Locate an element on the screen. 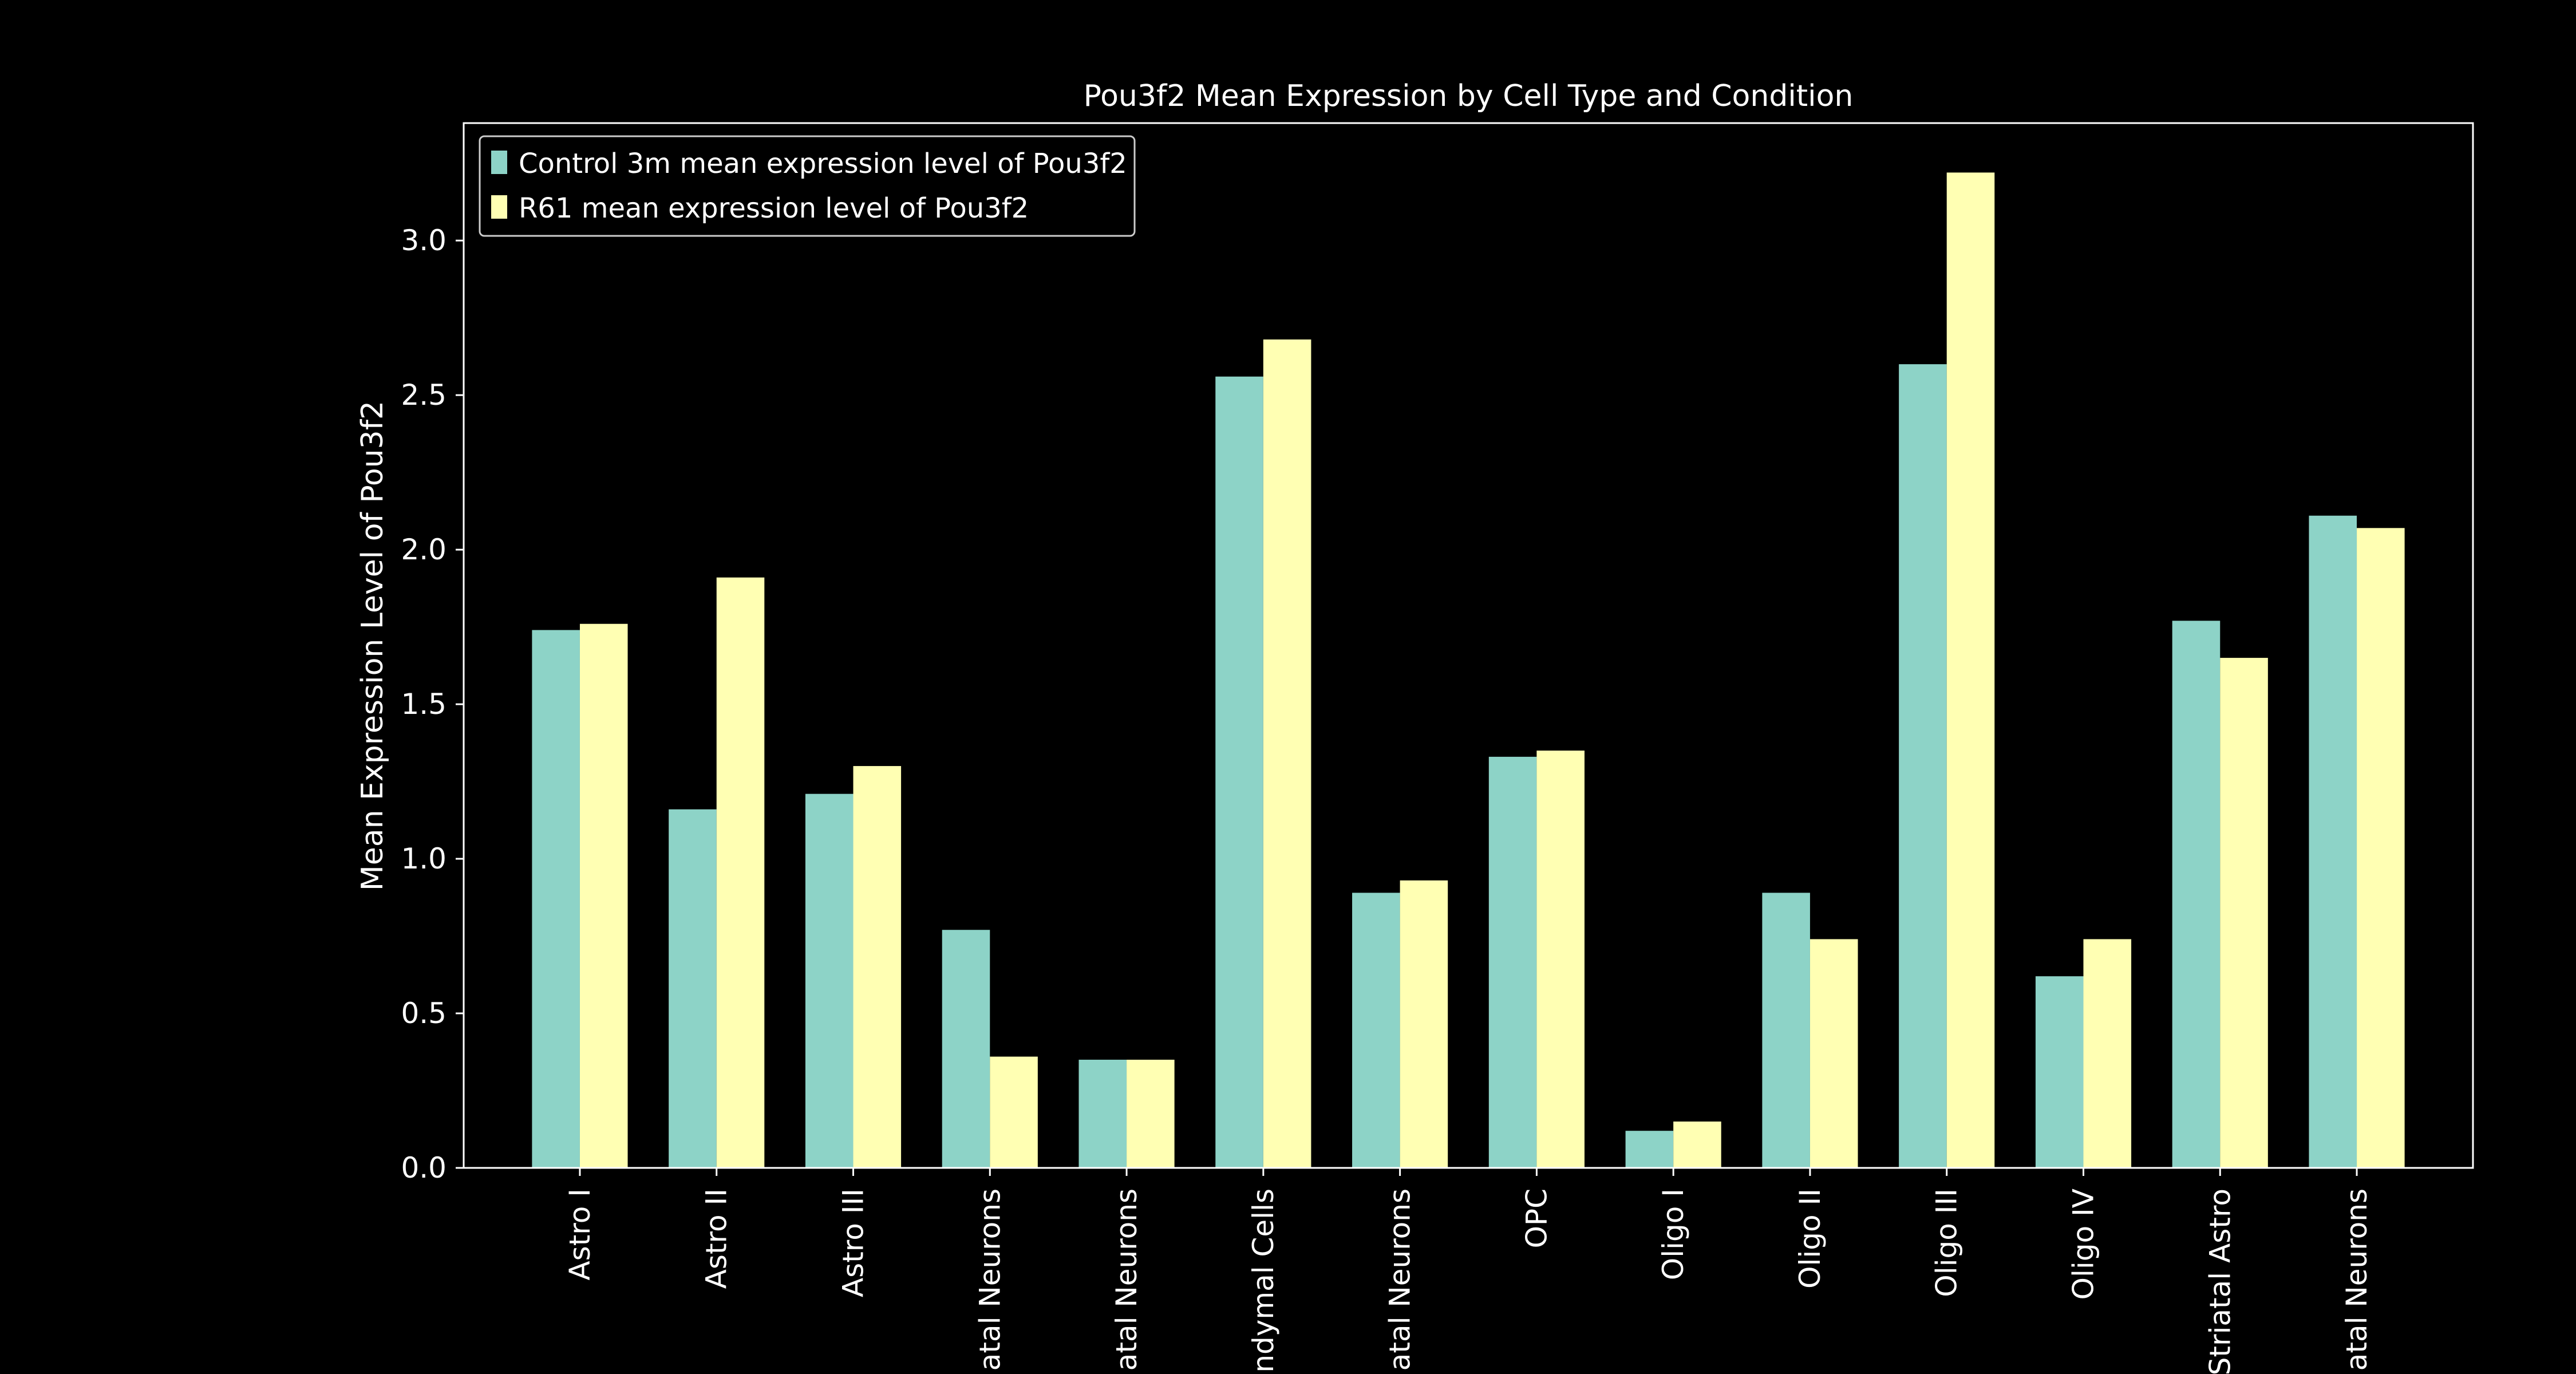 This screenshot has width=2576, height=1374. y-axis-ticks: 0.0 0.5 1.0 1.5 2.0 2.5 3.0 is located at coordinates (432, 704).